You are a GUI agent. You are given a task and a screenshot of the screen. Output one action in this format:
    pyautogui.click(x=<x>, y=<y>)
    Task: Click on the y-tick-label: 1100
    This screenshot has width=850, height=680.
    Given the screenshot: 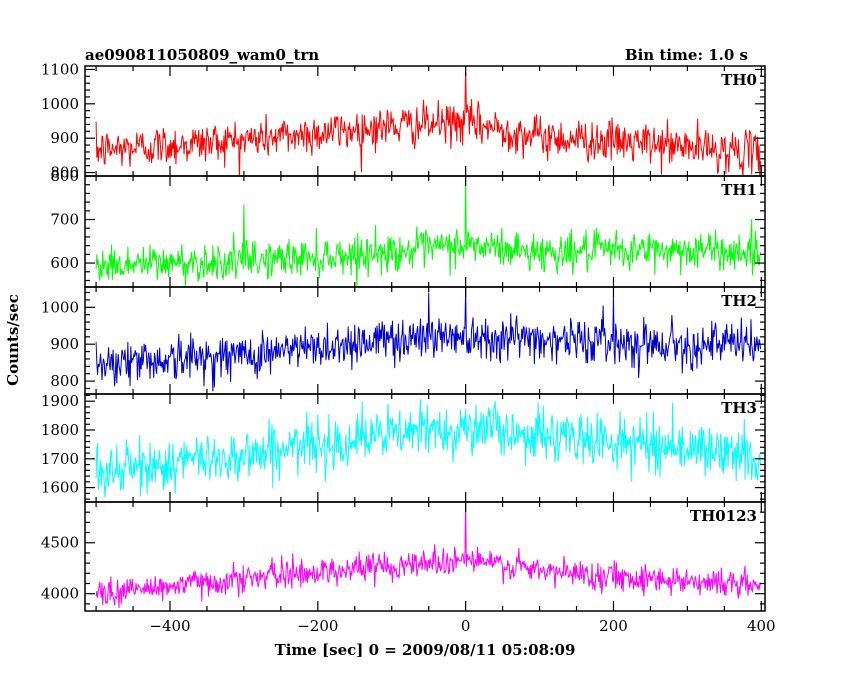 What is the action you would take?
    pyautogui.click(x=60, y=69)
    